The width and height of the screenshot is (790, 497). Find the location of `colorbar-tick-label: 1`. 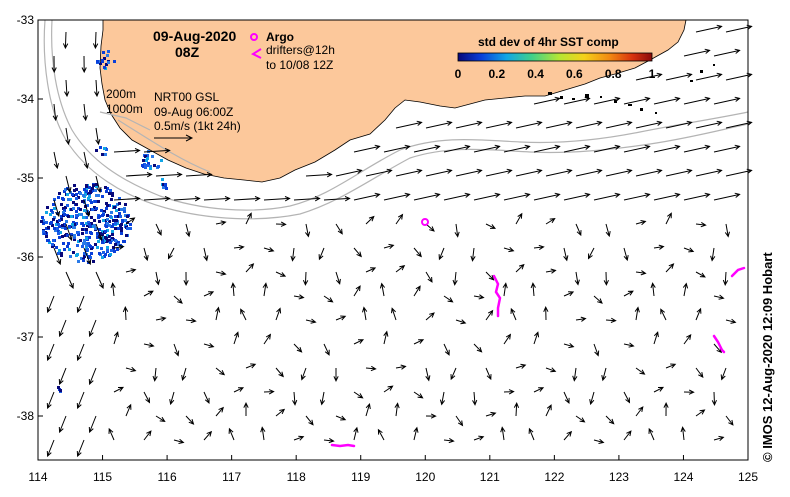

colorbar-tick-label: 1 is located at coordinates (652, 74).